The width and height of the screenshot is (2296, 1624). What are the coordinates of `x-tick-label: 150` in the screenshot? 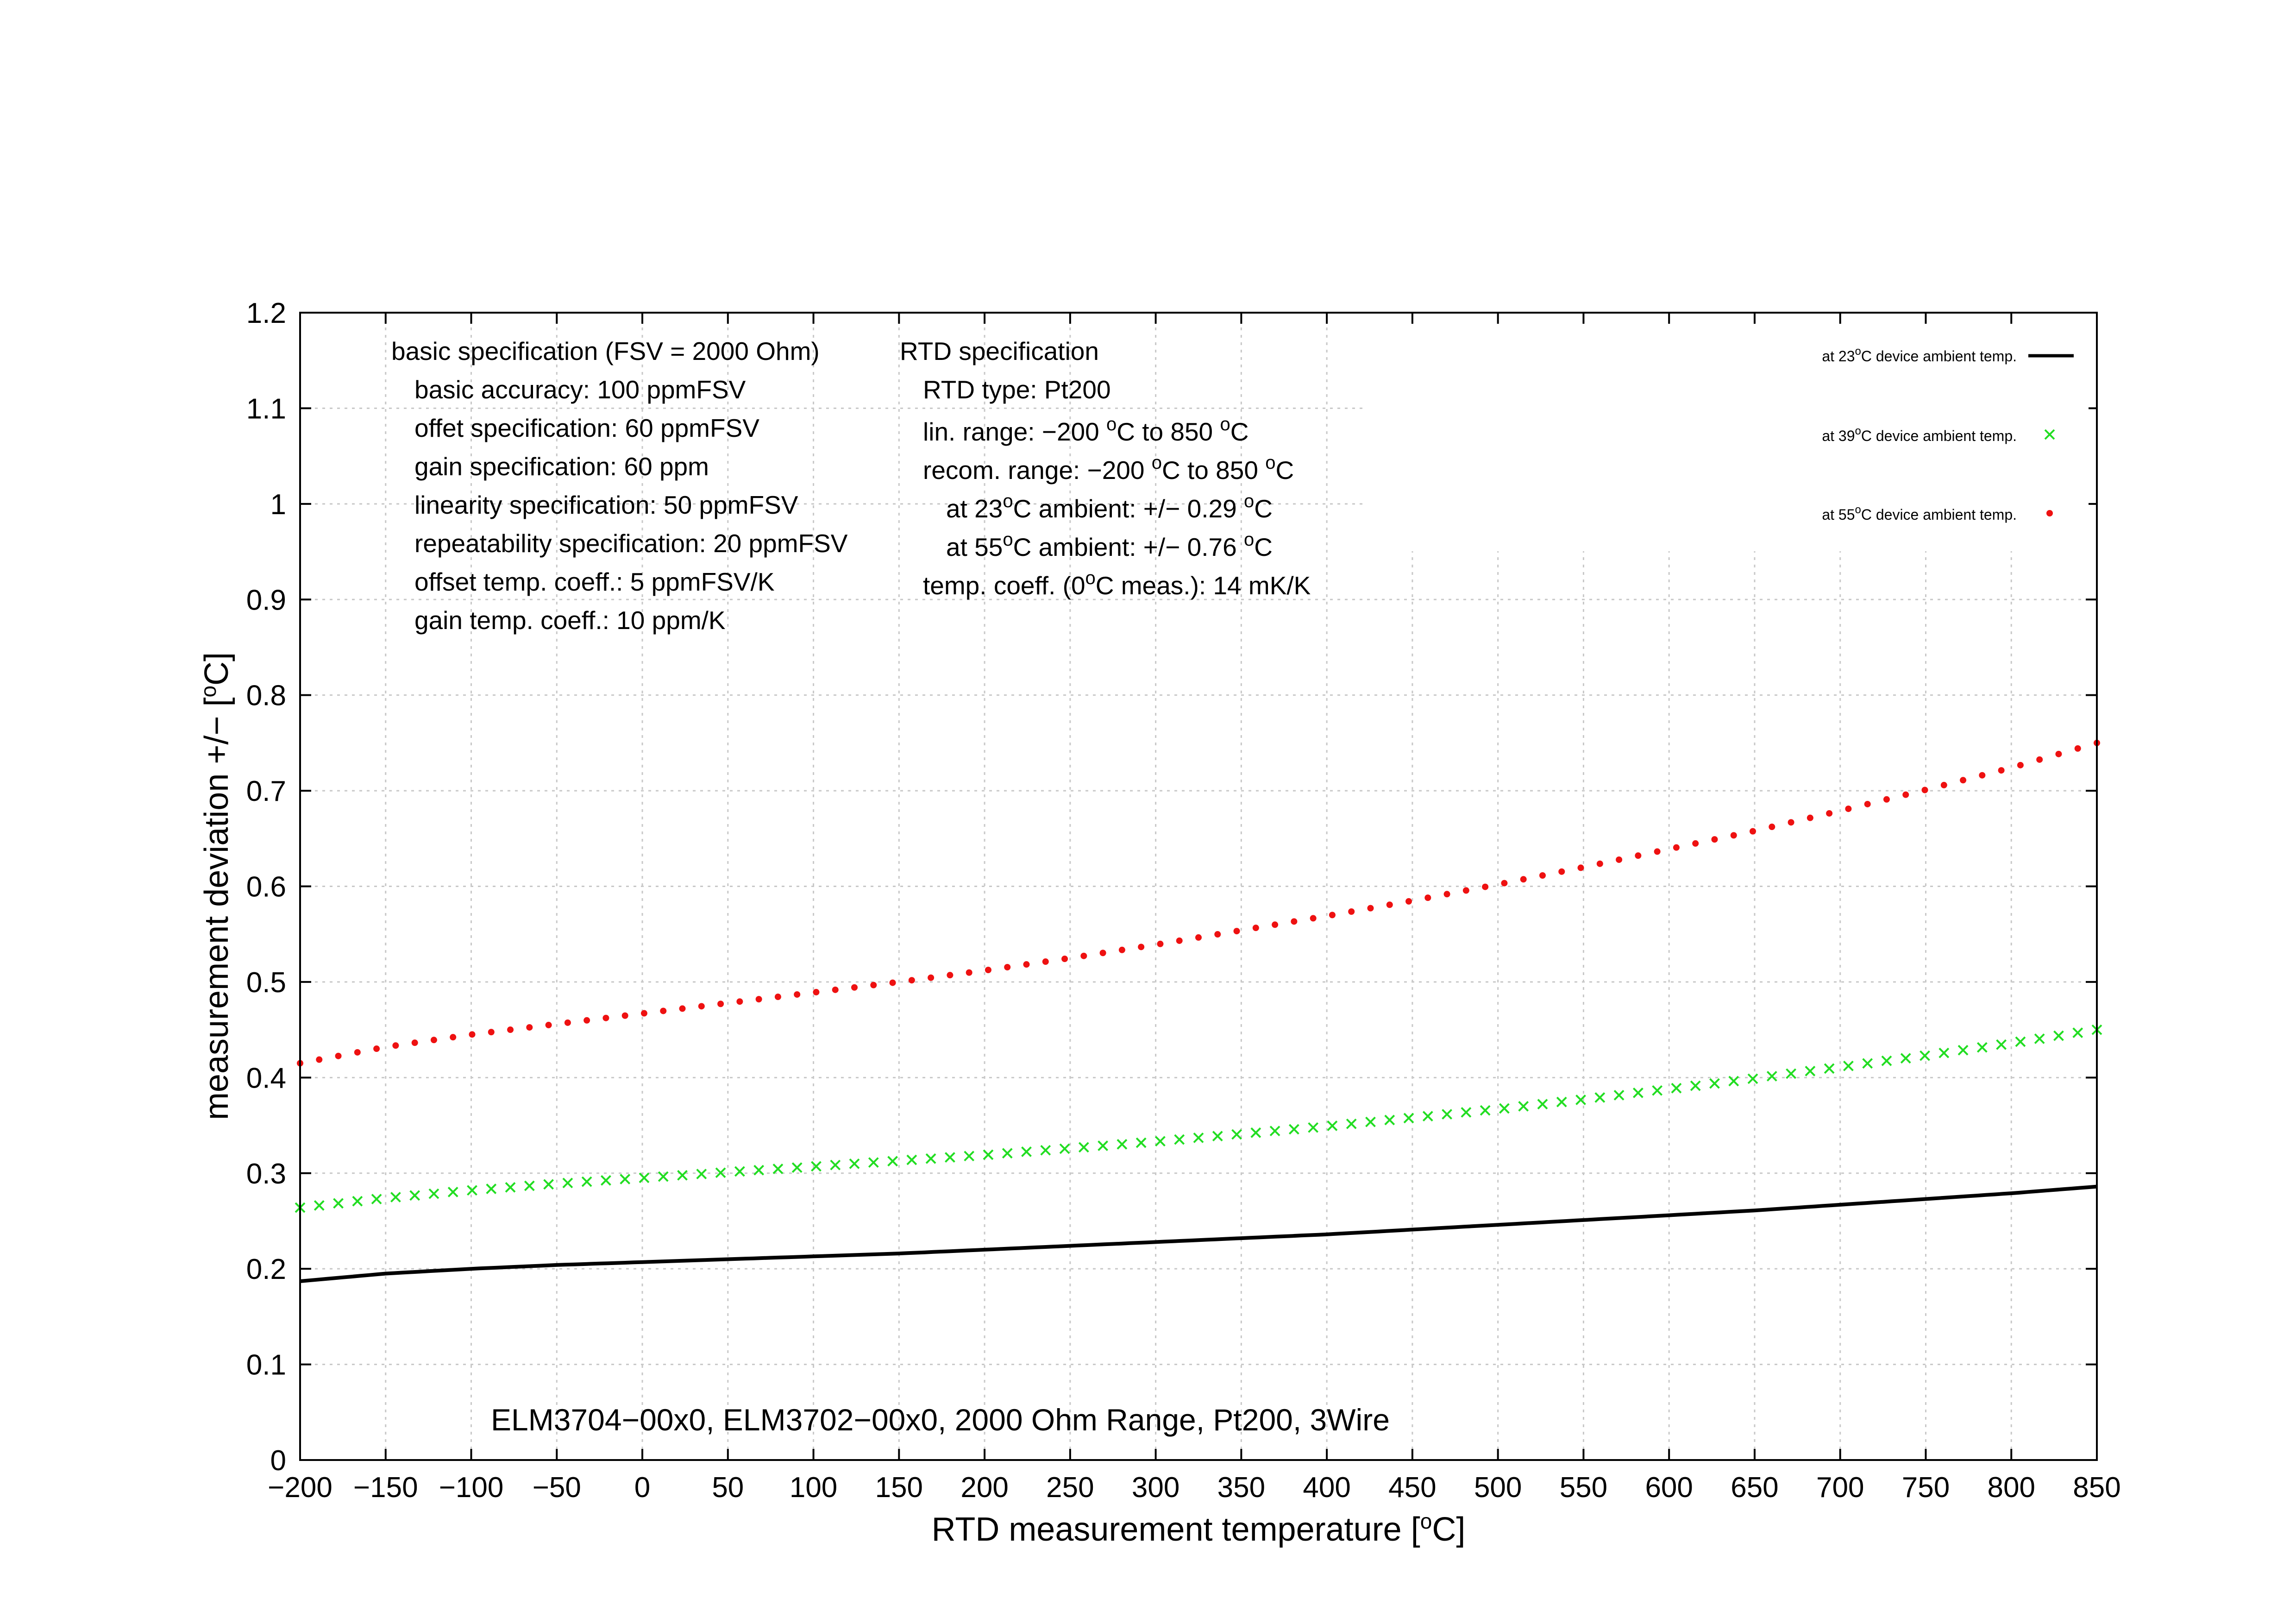 It's located at (899, 1488).